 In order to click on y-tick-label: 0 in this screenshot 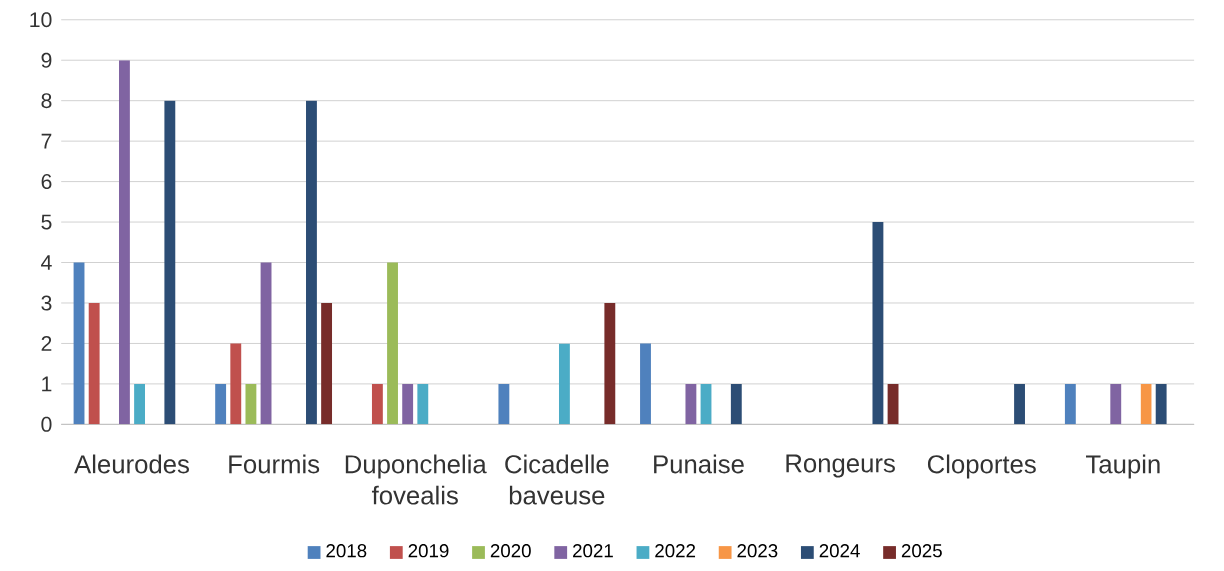, I will do `click(46, 424)`.